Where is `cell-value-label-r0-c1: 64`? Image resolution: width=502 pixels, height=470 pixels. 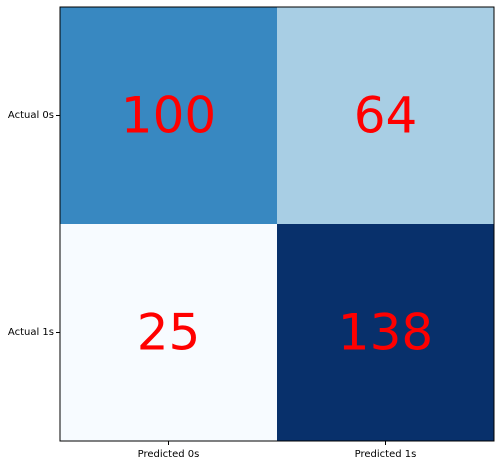 cell-value-label-r0-c1: 64 is located at coordinates (386, 116).